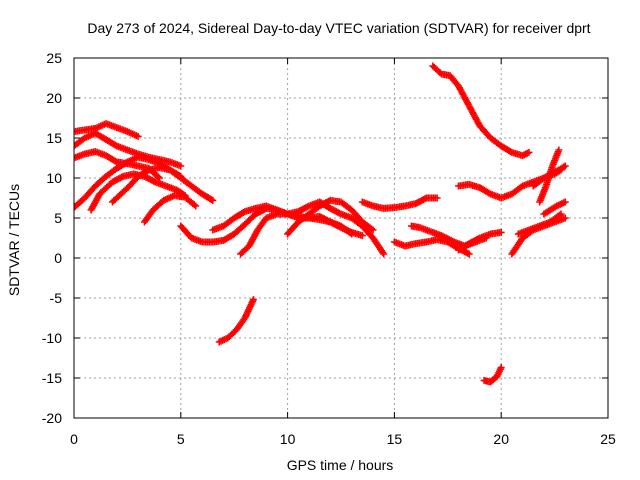 Image resolution: width=640 pixels, height=480 pixels. I want to click on x-tick-label: 0, so click(74, 439).